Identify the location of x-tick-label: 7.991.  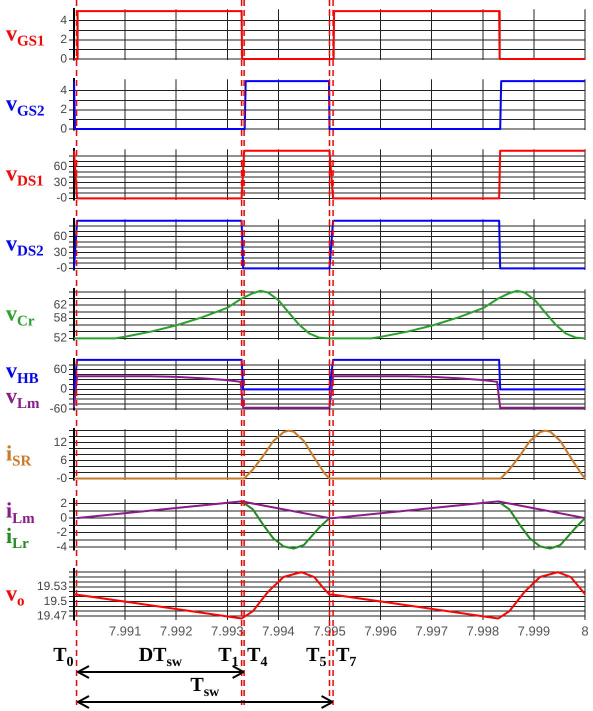
(125, 630).